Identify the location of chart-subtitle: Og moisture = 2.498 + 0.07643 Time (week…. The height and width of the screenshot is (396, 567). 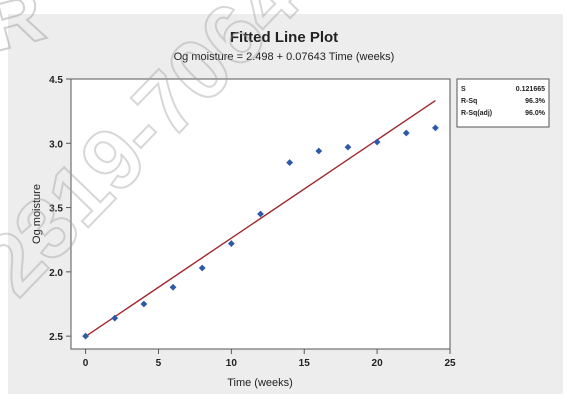
(284, 57).